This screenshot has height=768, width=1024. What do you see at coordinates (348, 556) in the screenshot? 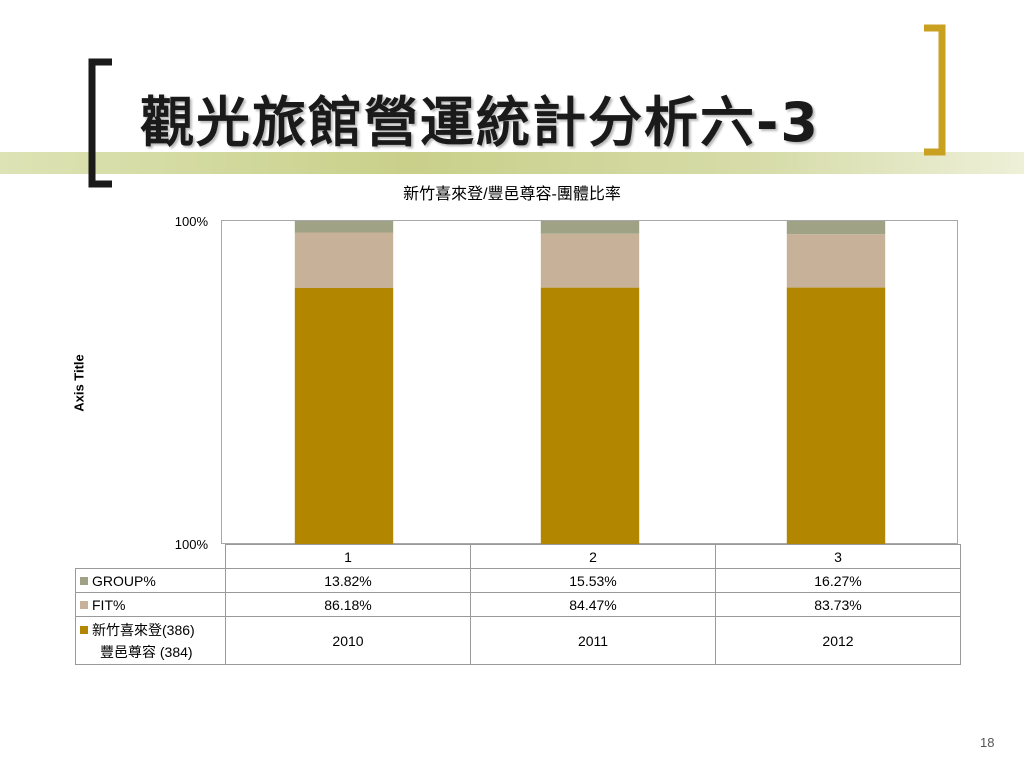
I see `category-label: 1` at bounding box center [348, 556].